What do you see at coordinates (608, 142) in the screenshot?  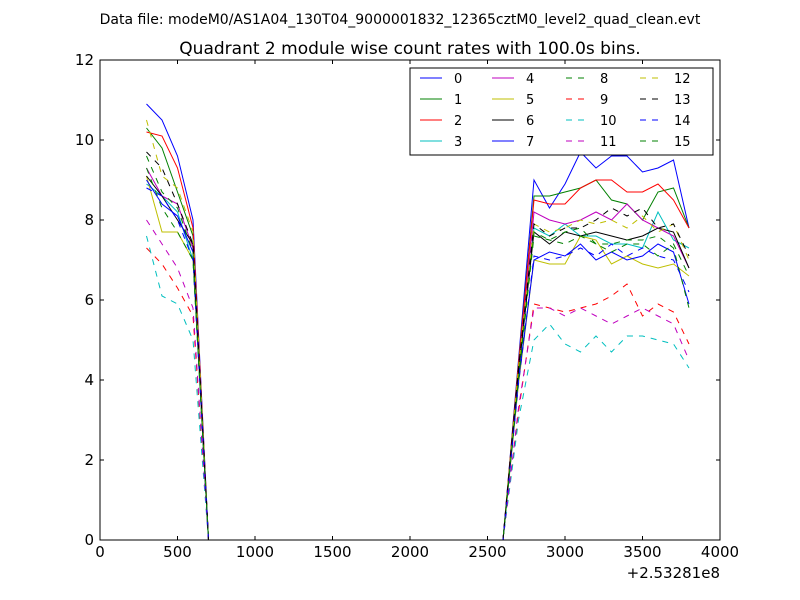 I see `legend-label-11: 11` at bounding box center [608, 142].